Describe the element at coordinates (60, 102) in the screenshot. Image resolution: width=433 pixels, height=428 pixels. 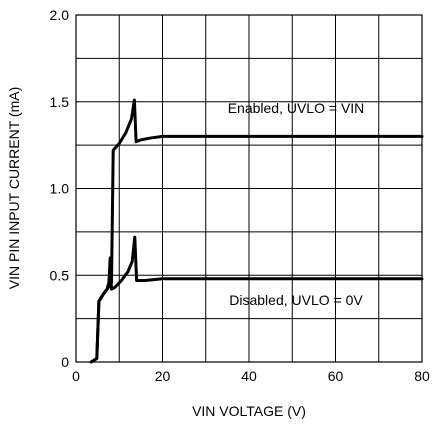
I see `y-tick-label: 1.5` at that location.